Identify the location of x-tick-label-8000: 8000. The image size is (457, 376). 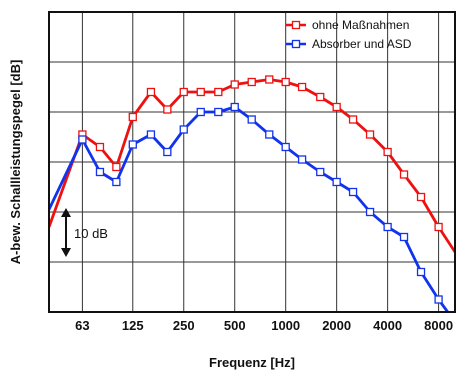
(438, 325).